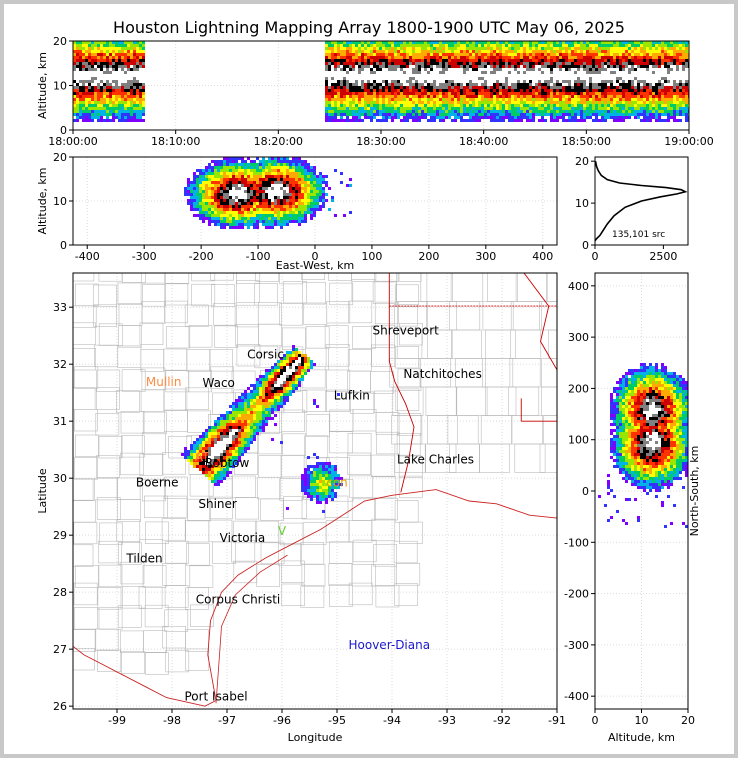 Image resolution: width=738 pixels, height=758 pixels. I want to click on city-label: Robtow, so click(227, 463).